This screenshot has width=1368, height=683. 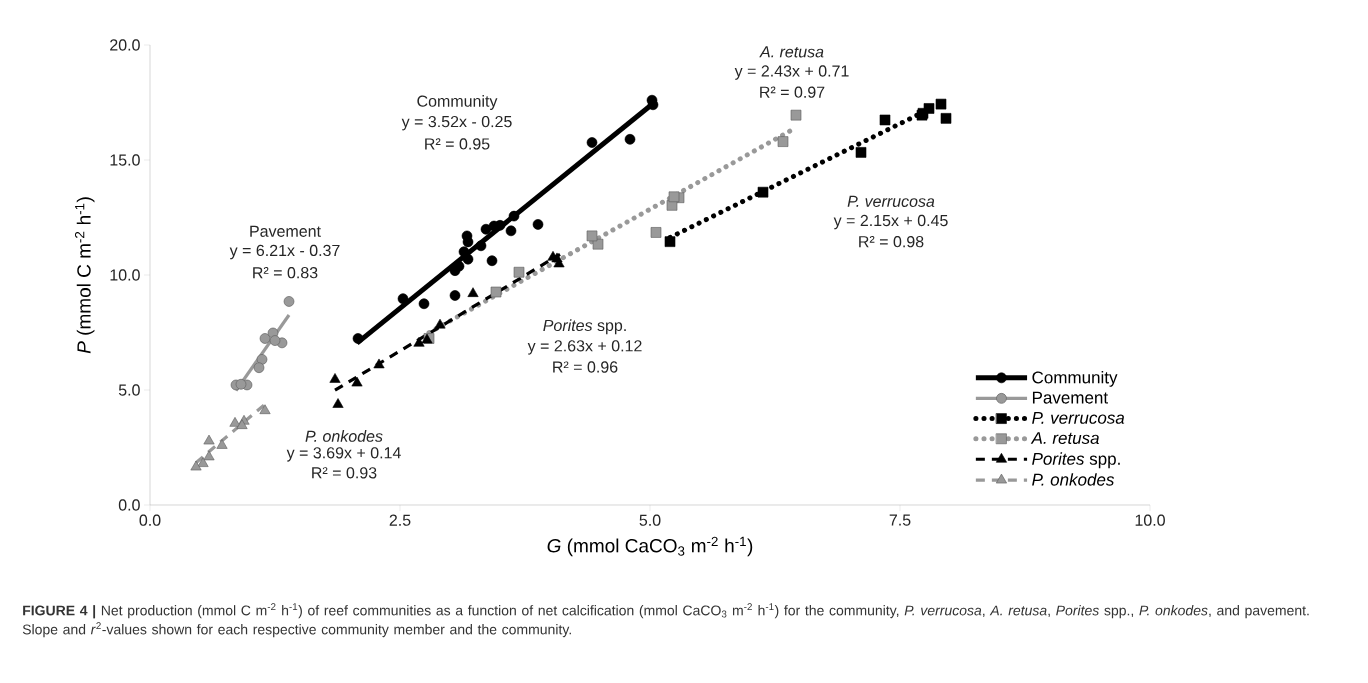 What do you see at coordinates (285, 231) in the screenshot?
I see `annotation: Pavement` at bounding box center [285, 231].